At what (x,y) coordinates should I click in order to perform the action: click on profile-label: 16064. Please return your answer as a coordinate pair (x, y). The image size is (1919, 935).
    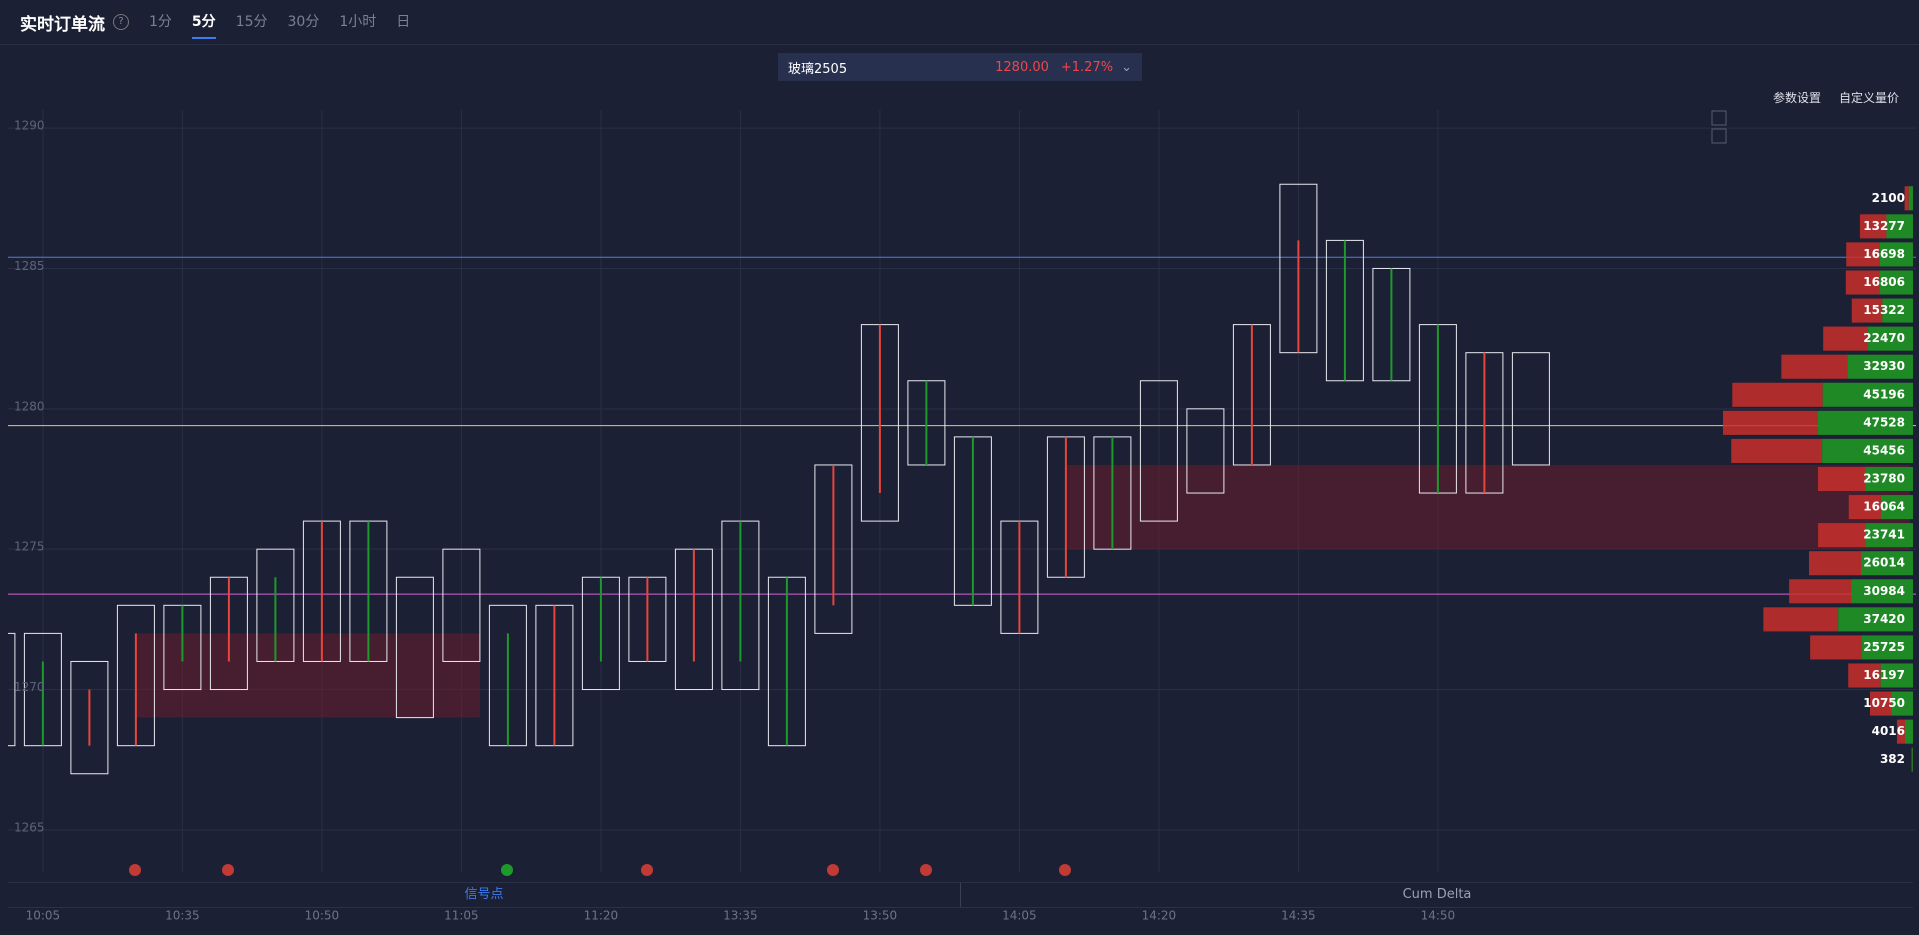
    Looking at the image, I should click on (1884, 507).